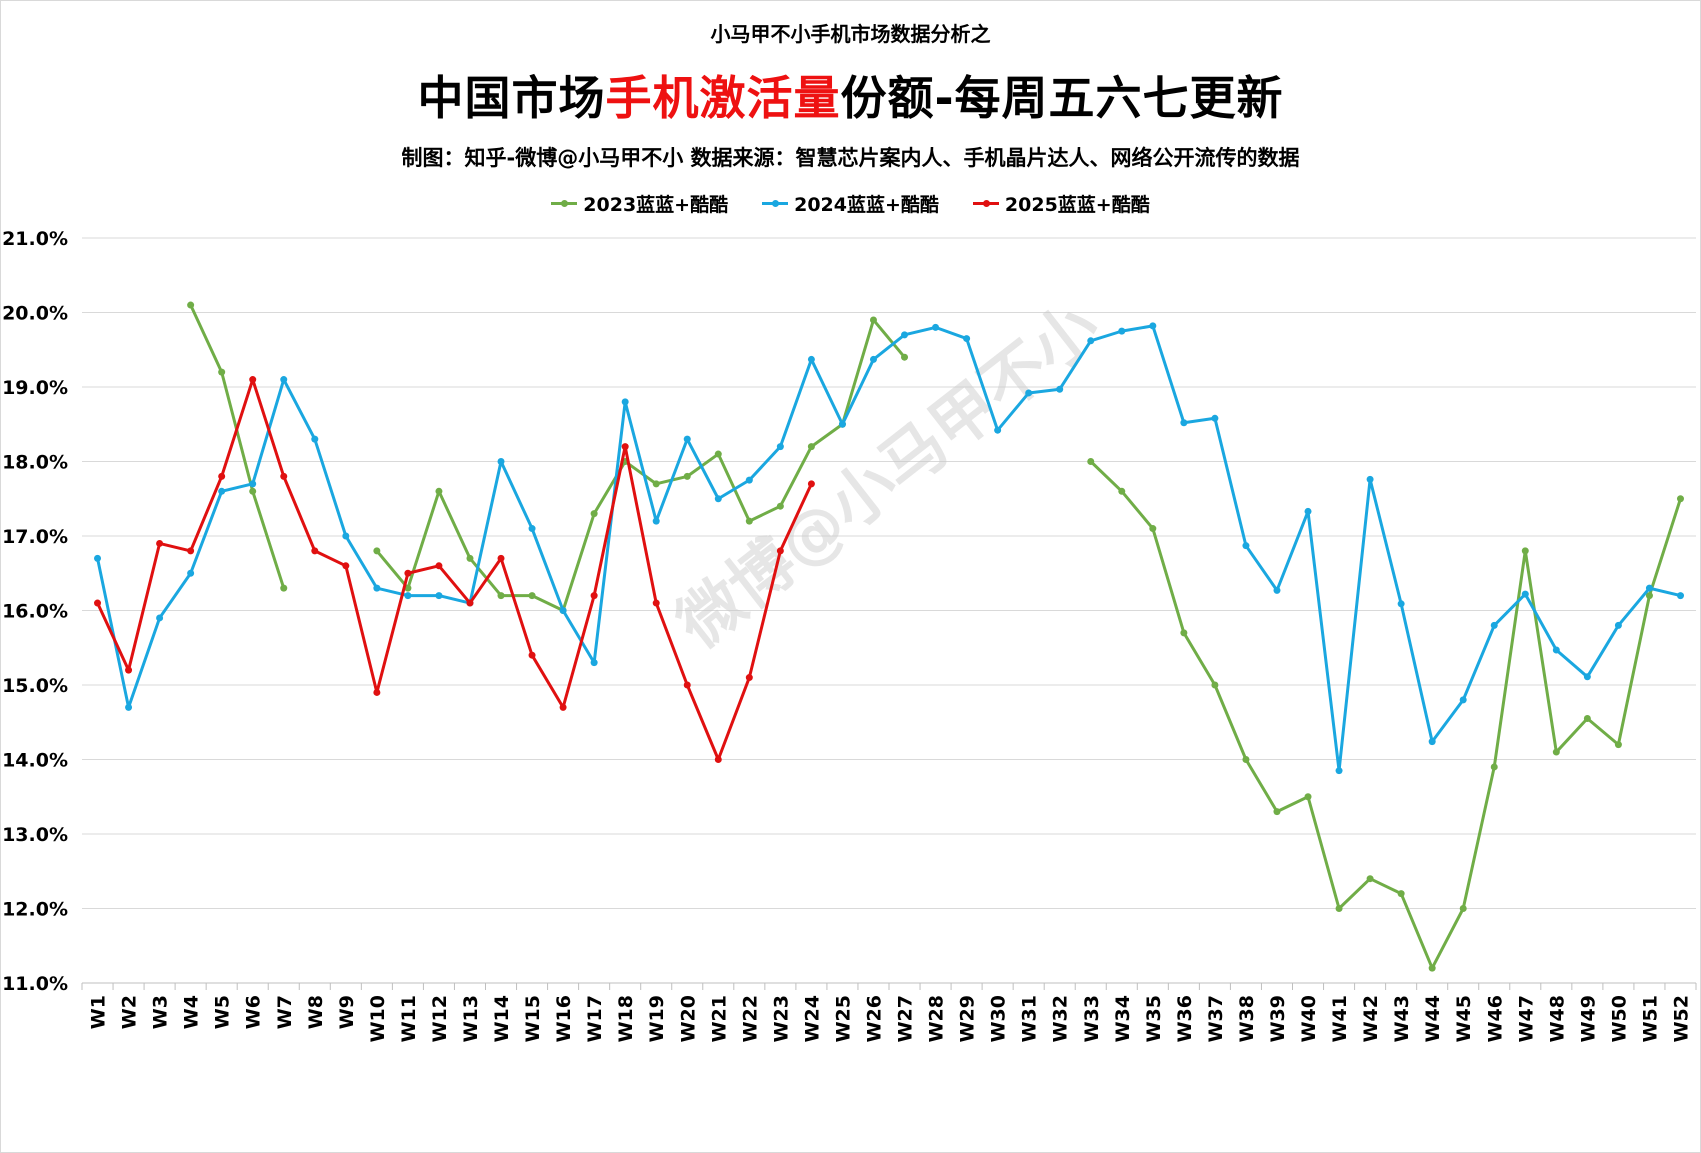 The image size is (1701, 1153). What do you see at coordinates (347, 1012) in the screenshot?
I see `x-tick-label: W9` at bounding box center [347, 1012].